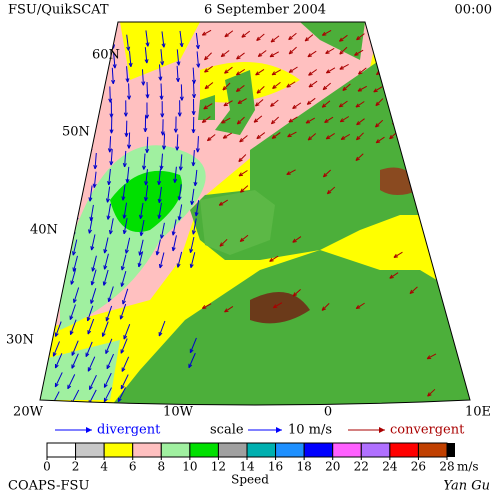  I want to click on colorbar-tick-label: 28, so click(446, 467).